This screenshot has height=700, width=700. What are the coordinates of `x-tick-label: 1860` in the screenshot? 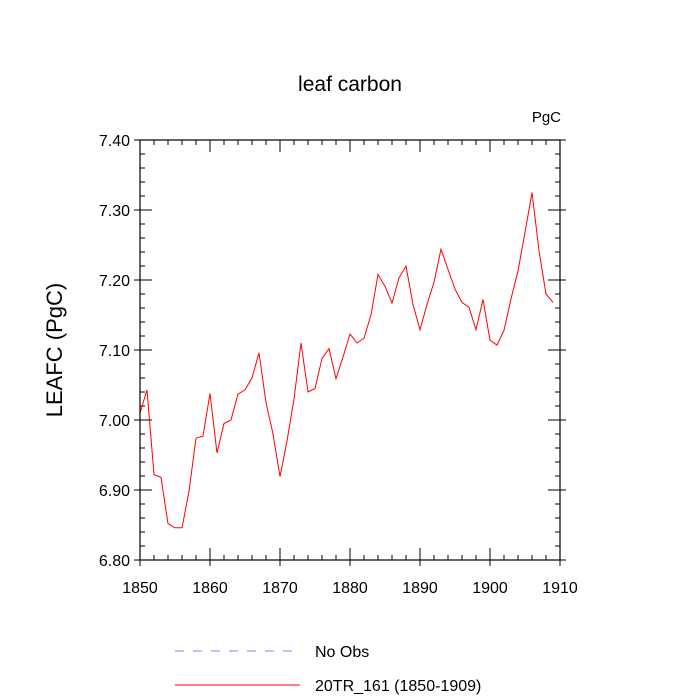 It's located at (210, 588).